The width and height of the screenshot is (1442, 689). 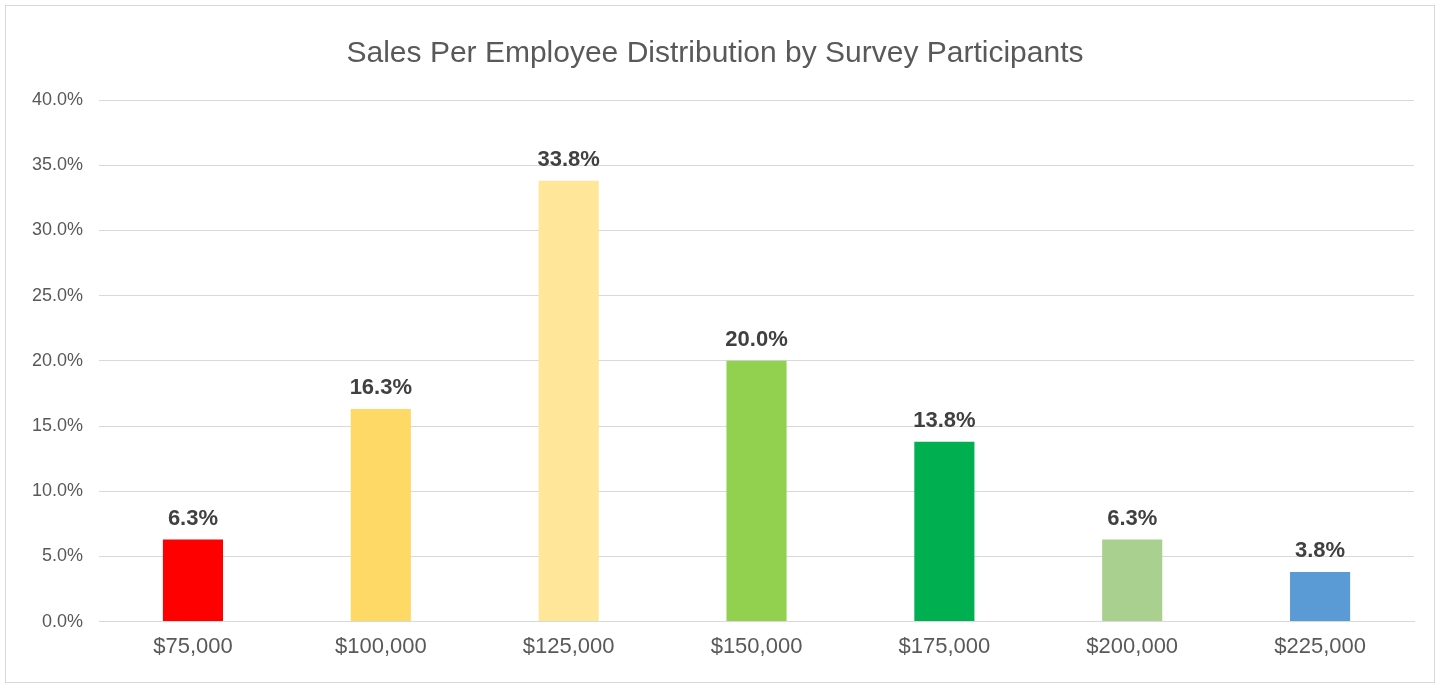 What do you see at coordinates (568, 645) in the screenshot?
I see `x-tick-label: $125,000` at bounding box center [568, 645].